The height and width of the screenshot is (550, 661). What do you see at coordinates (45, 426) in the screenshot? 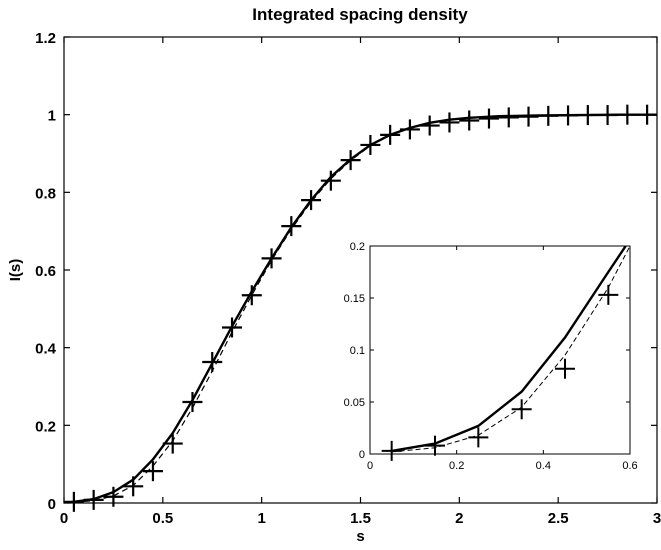
I see `main-y-tick-label: 0.2` at bounding box center [45, 426].